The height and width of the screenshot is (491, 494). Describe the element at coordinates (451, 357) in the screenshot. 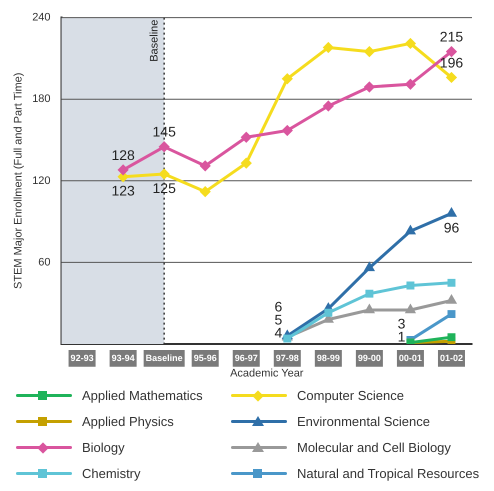

I see `x-tick-label: 01-02` at that location.